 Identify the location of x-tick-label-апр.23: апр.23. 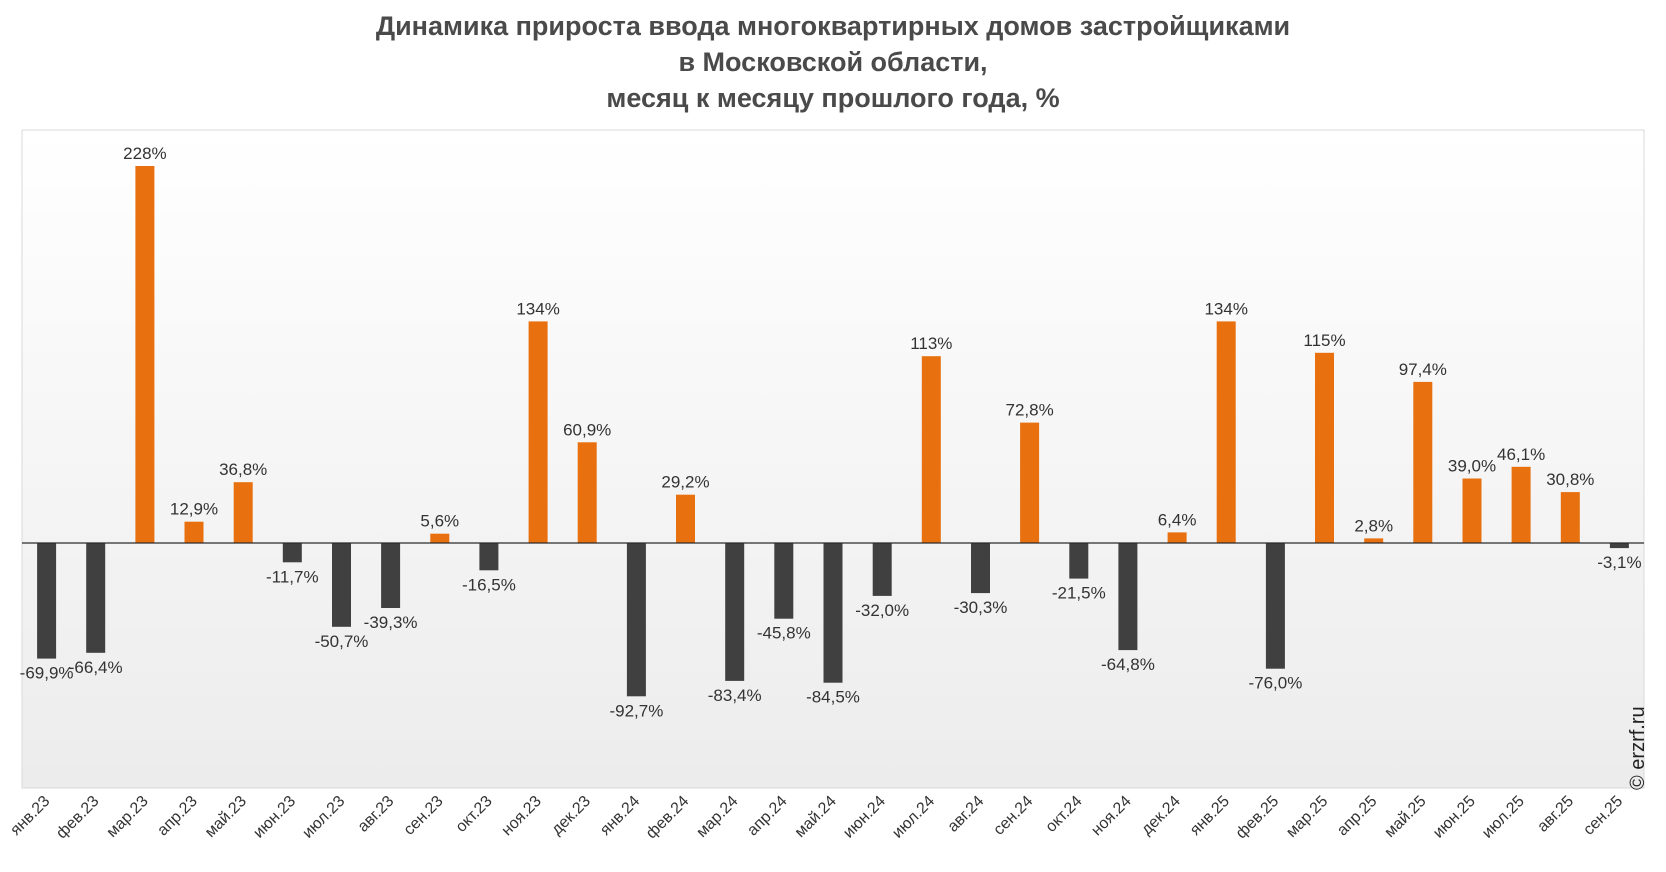
(177, 816).